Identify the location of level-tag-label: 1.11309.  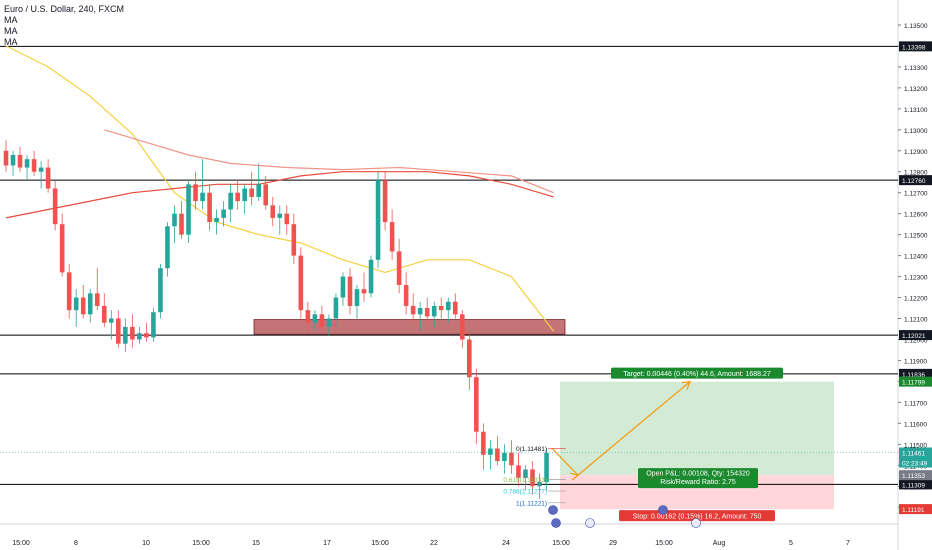
(913, 485).